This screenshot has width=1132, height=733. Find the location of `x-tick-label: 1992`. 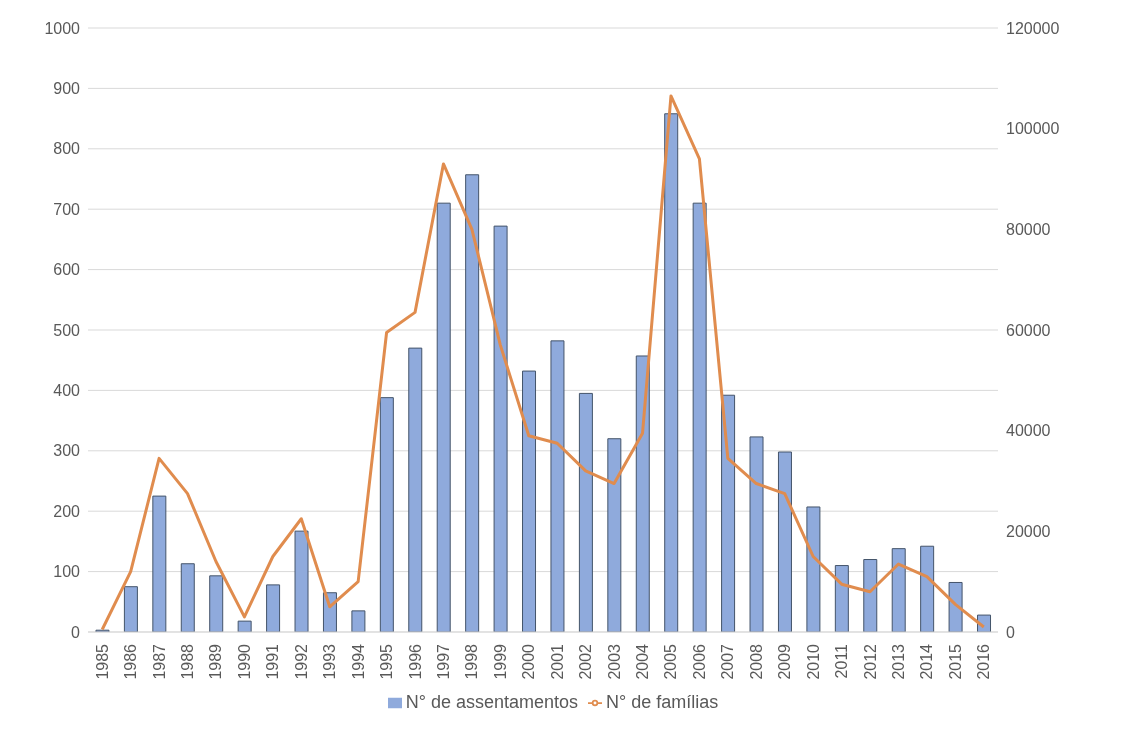

x-tick-label: 1992 is located at coordinates (301, 661).